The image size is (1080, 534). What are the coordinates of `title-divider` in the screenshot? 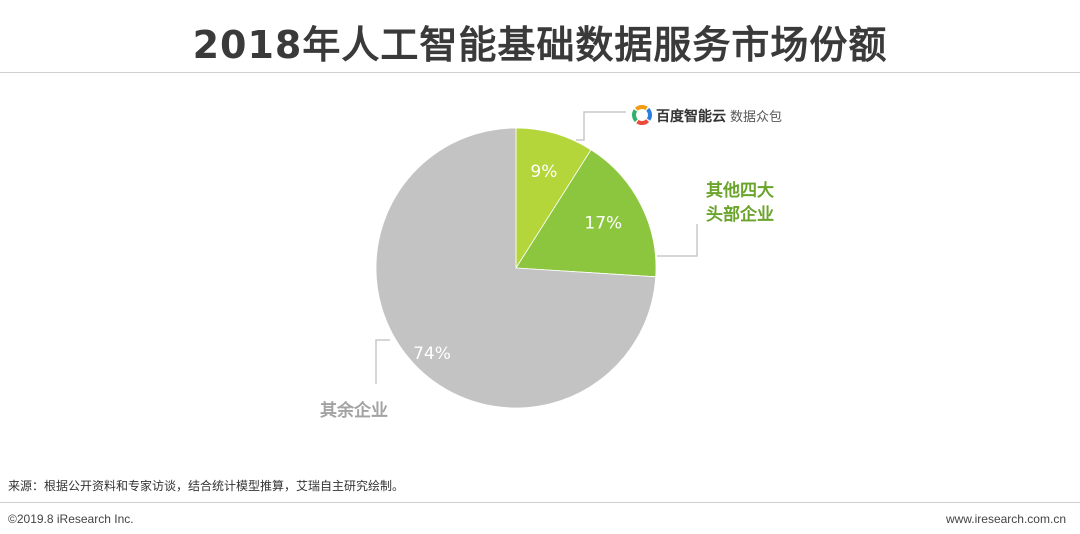 It's located at (540, 72).